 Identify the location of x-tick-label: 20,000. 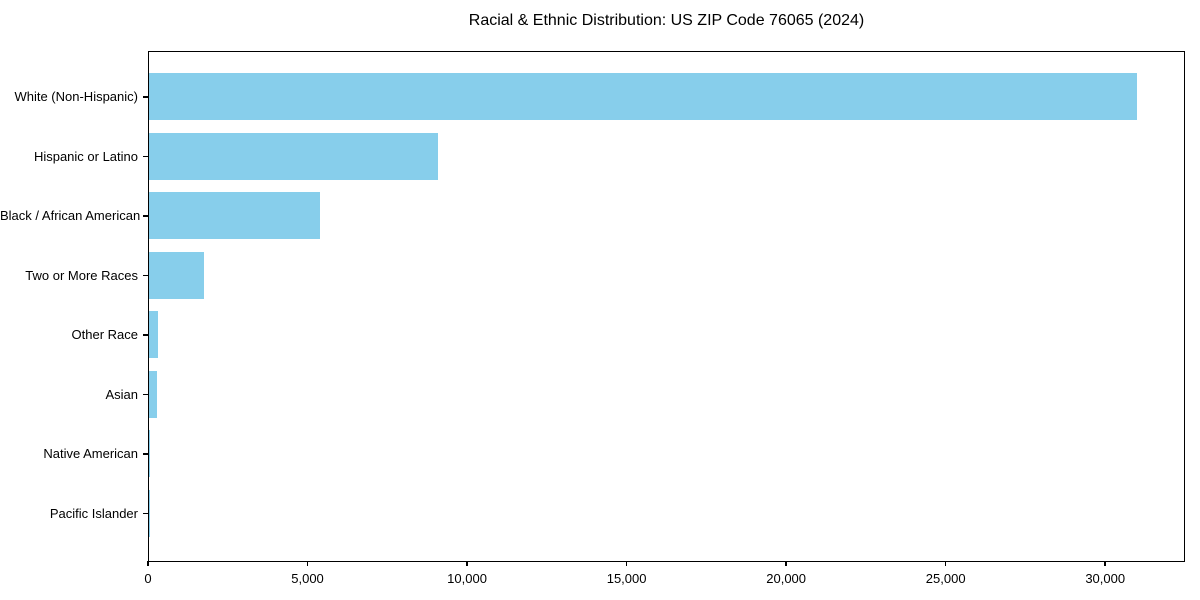
(786, 578).